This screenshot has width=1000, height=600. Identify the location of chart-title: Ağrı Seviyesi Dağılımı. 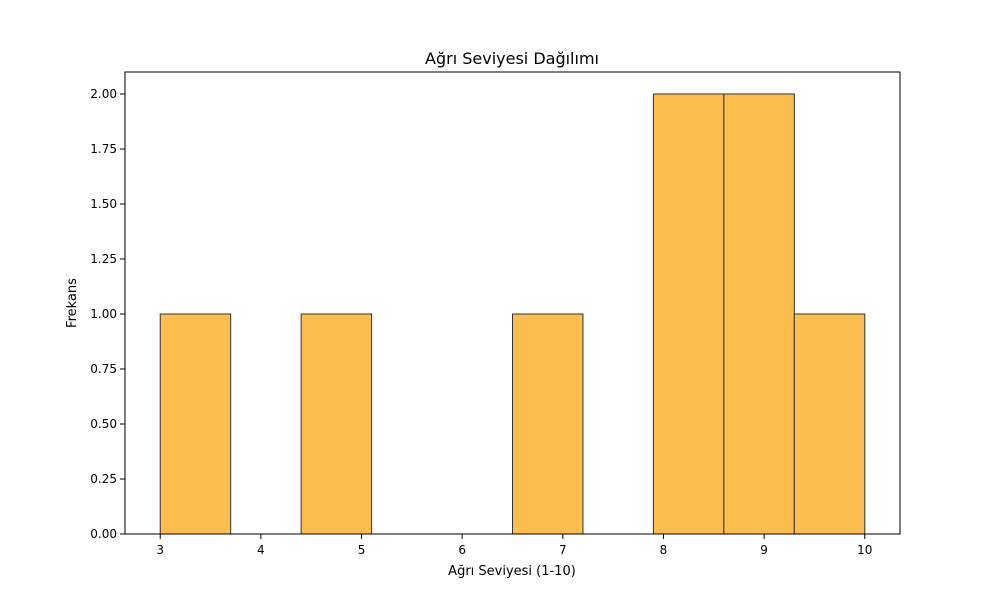
(512, 58).